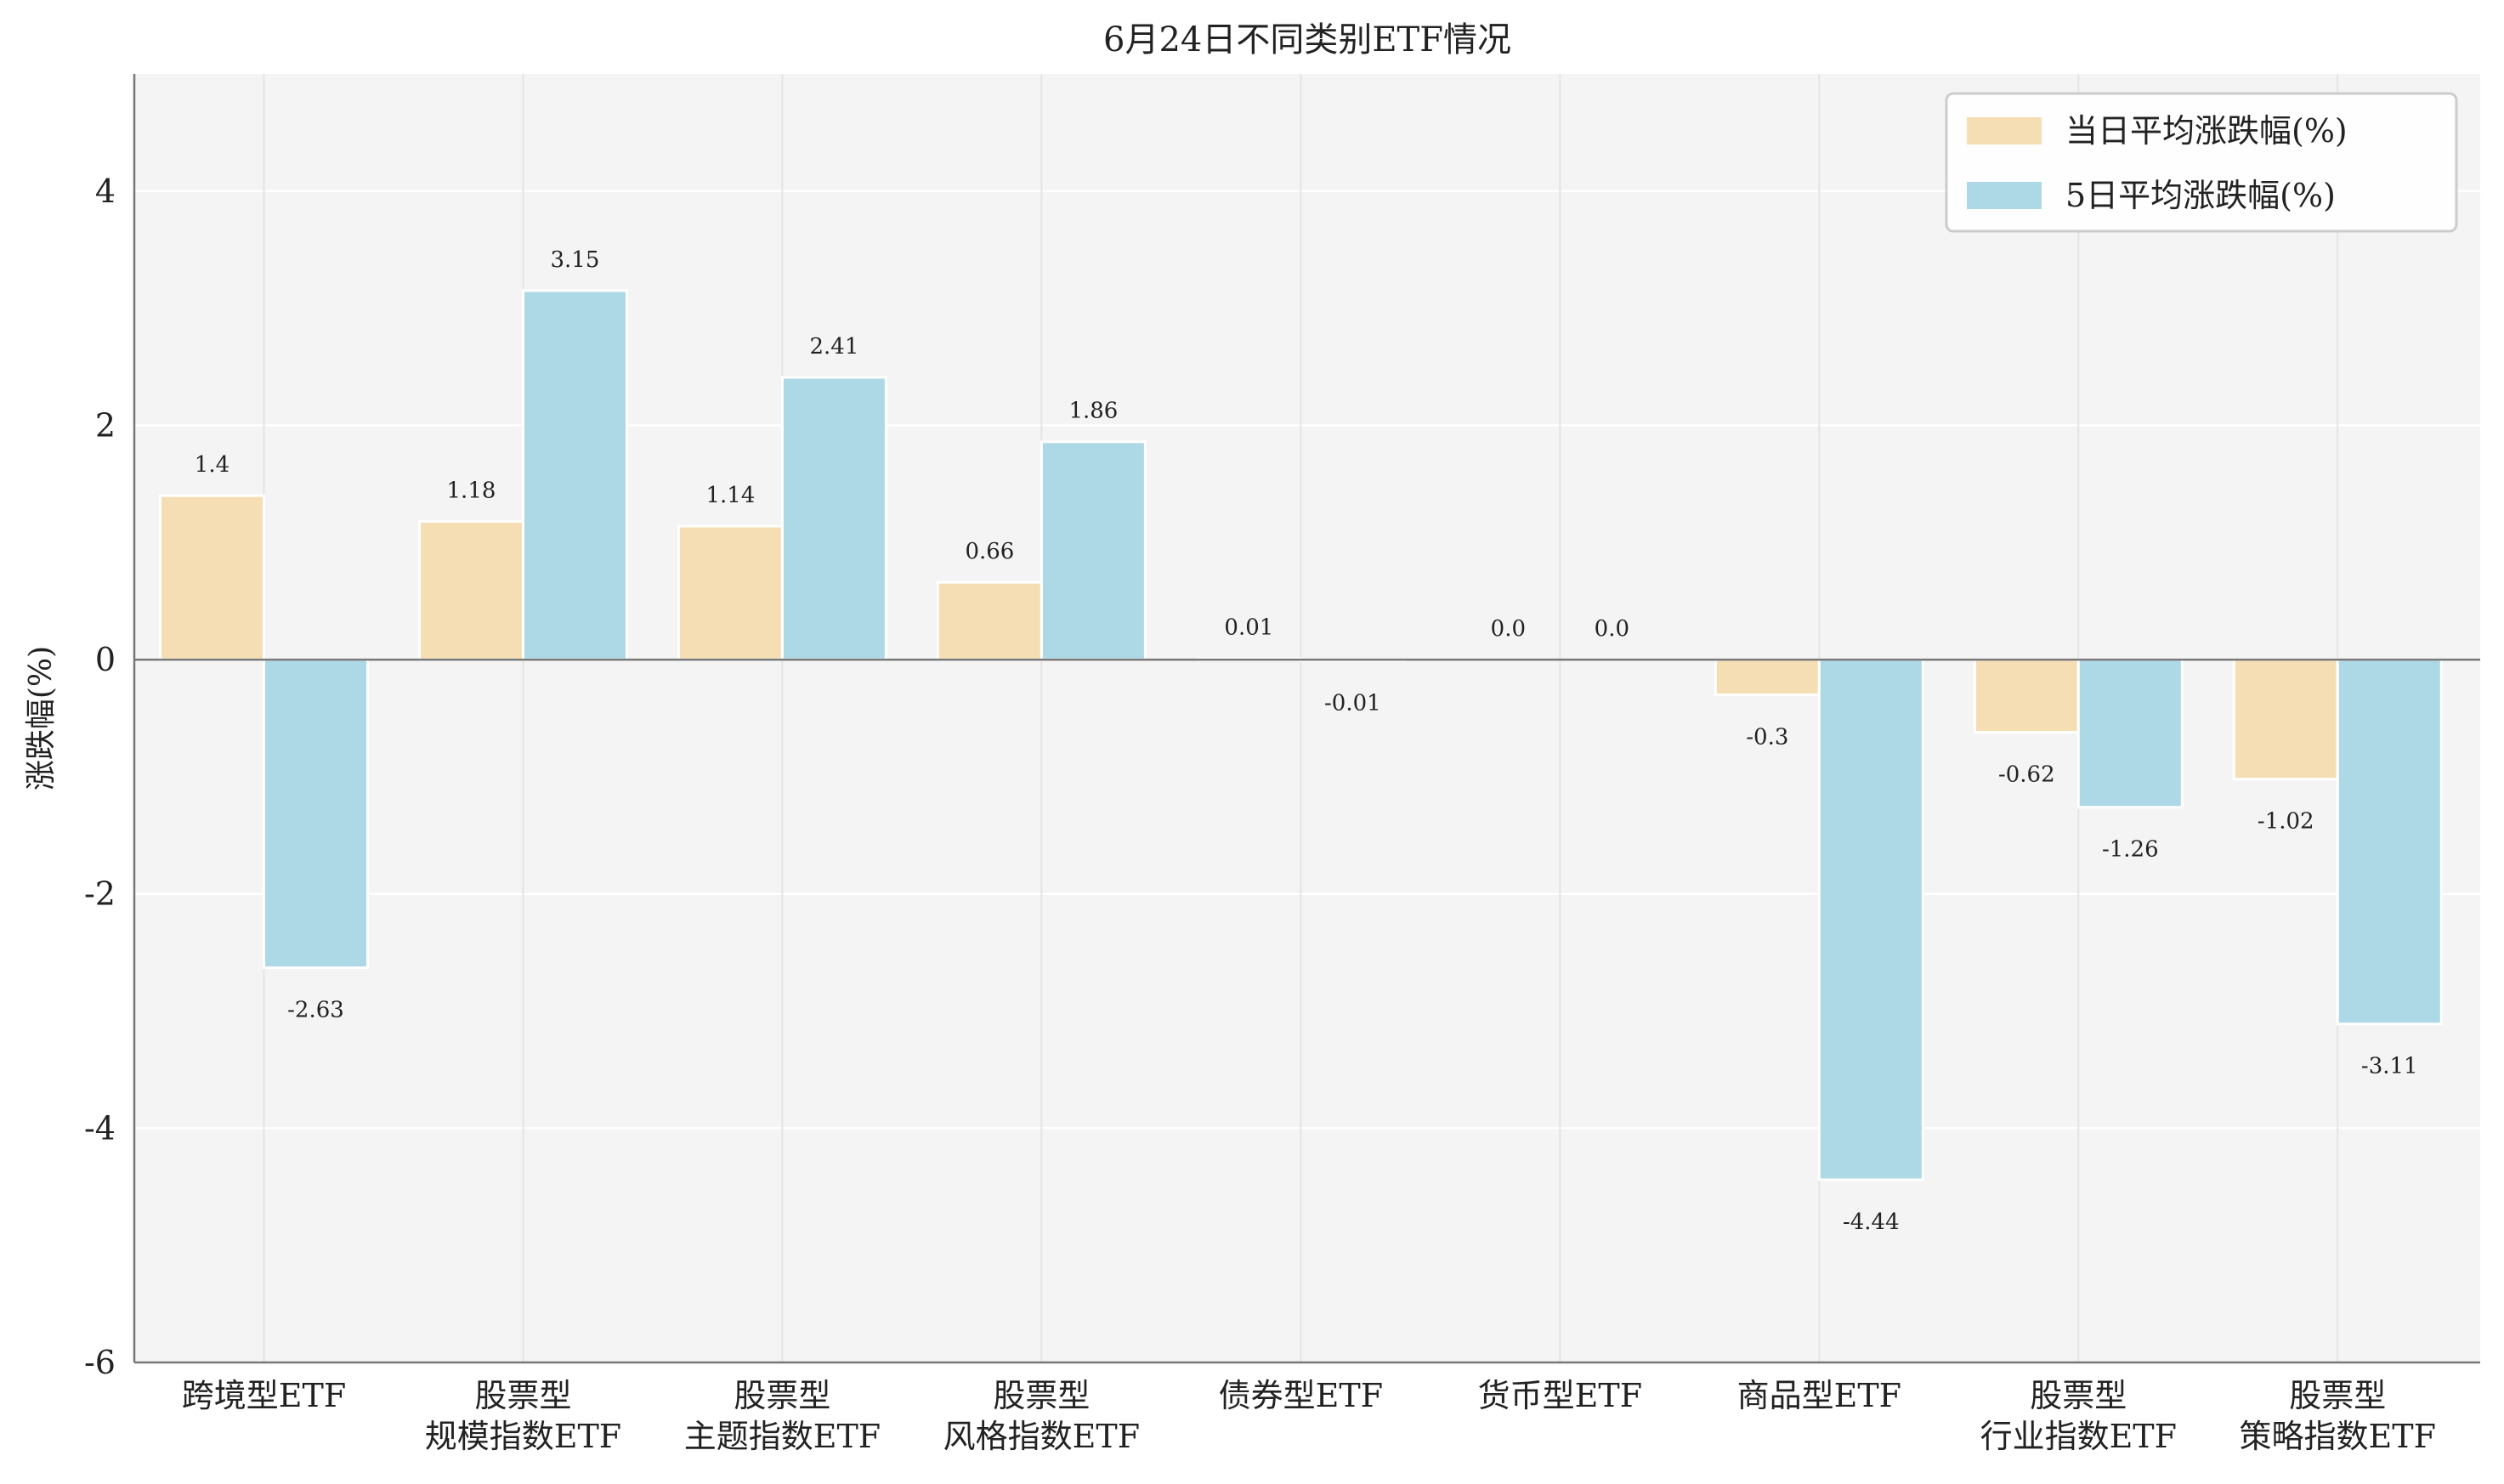 The width and height of the screenshot is (2504, 1484). What do you see at coordinates (1612, 629) in the screenshot?
I see `data-label-series1-5: 0.0` at bounding box center [1612, 629].